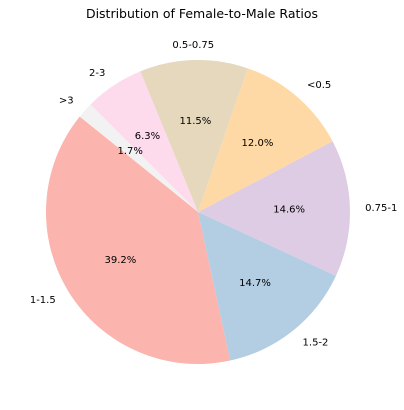 The image size is (404, 410). What do you see at coordinates (255, 283) in the screenshot?
I see `pct-label-1-5-2: 14.7%` at bounding box center [255, 283].